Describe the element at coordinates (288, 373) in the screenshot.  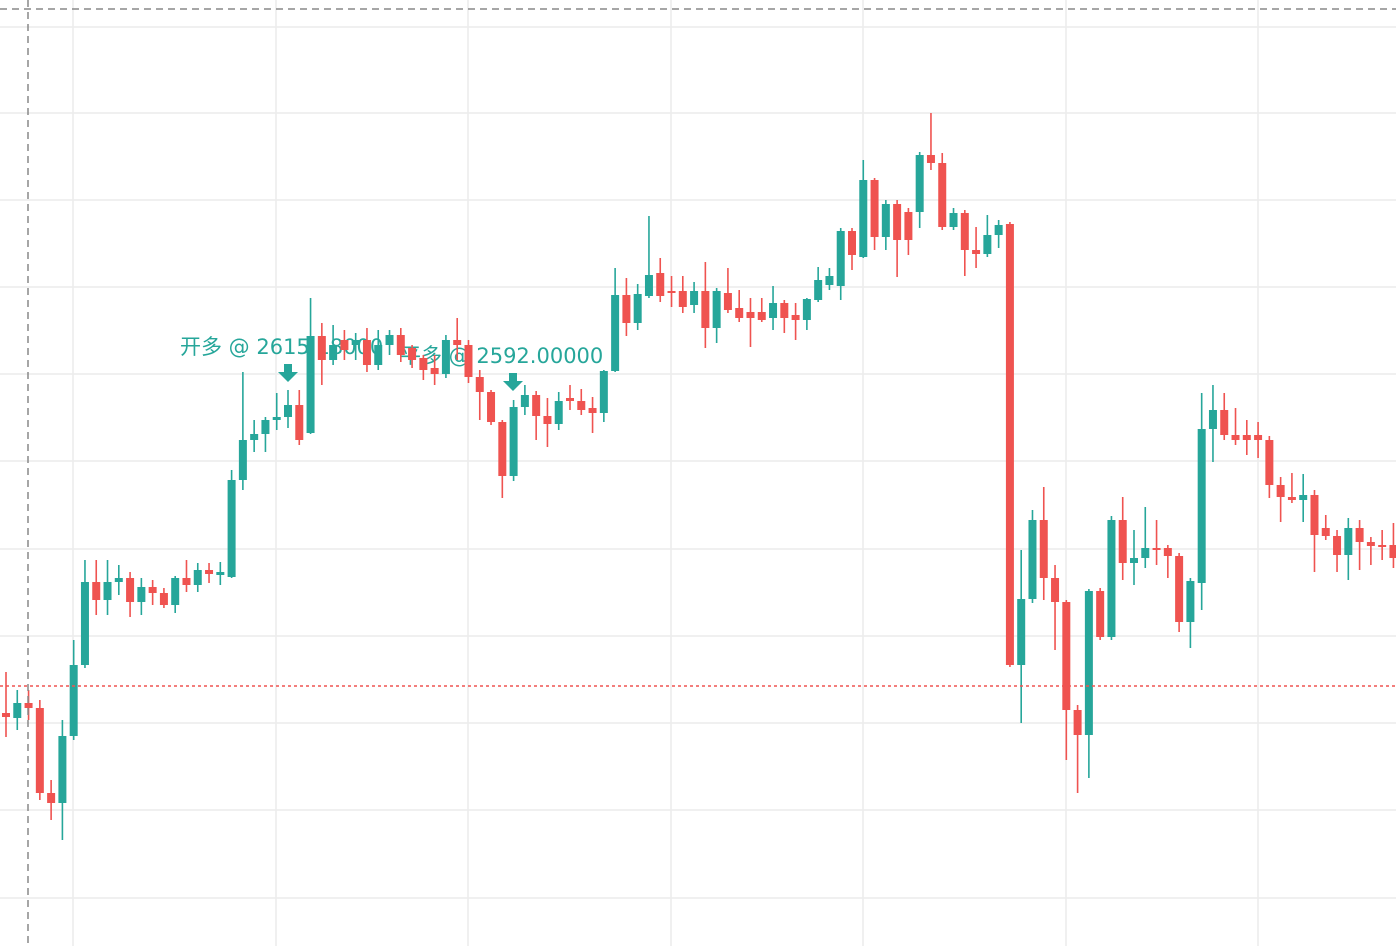
I see `arrow-marker` at that location.